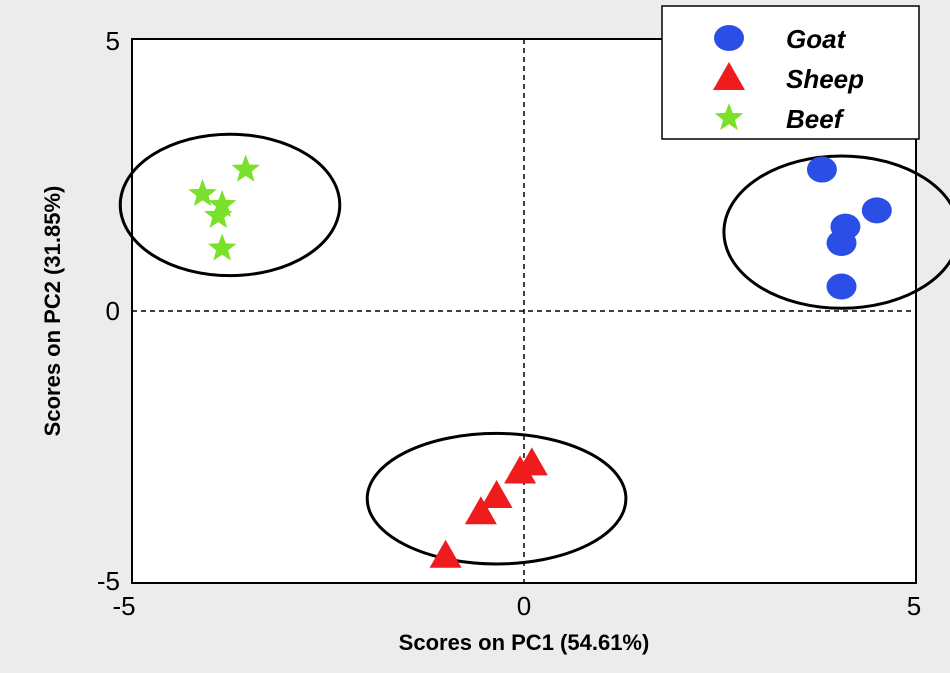 This screenshot has width=950, height=673. What do you see at coordinates (123, 606) in the screenshot?
I see `x-tick-label-min: -5` at bounding box center [123, 606].